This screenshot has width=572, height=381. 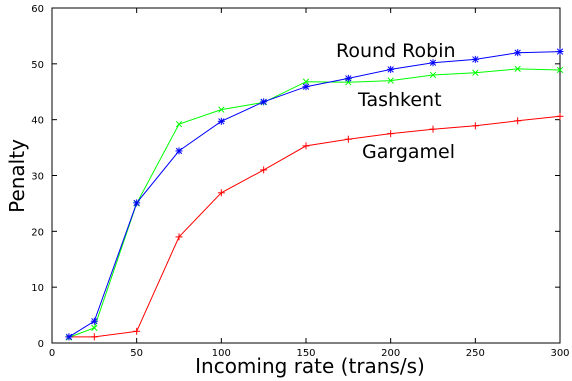 What do you see at coordinates (37, 232) in the screenshot?
I see `y-tick-label: 20` at bounding box center [37, 232].